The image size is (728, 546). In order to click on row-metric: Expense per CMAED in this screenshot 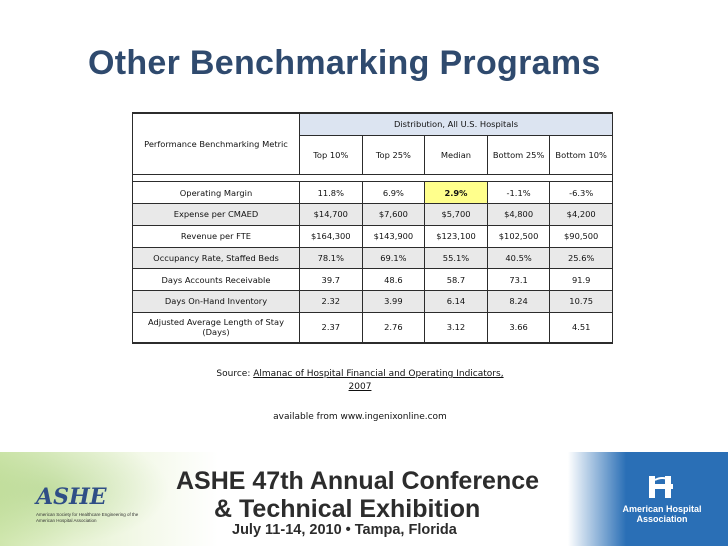, I will do `click(216, 214)`.